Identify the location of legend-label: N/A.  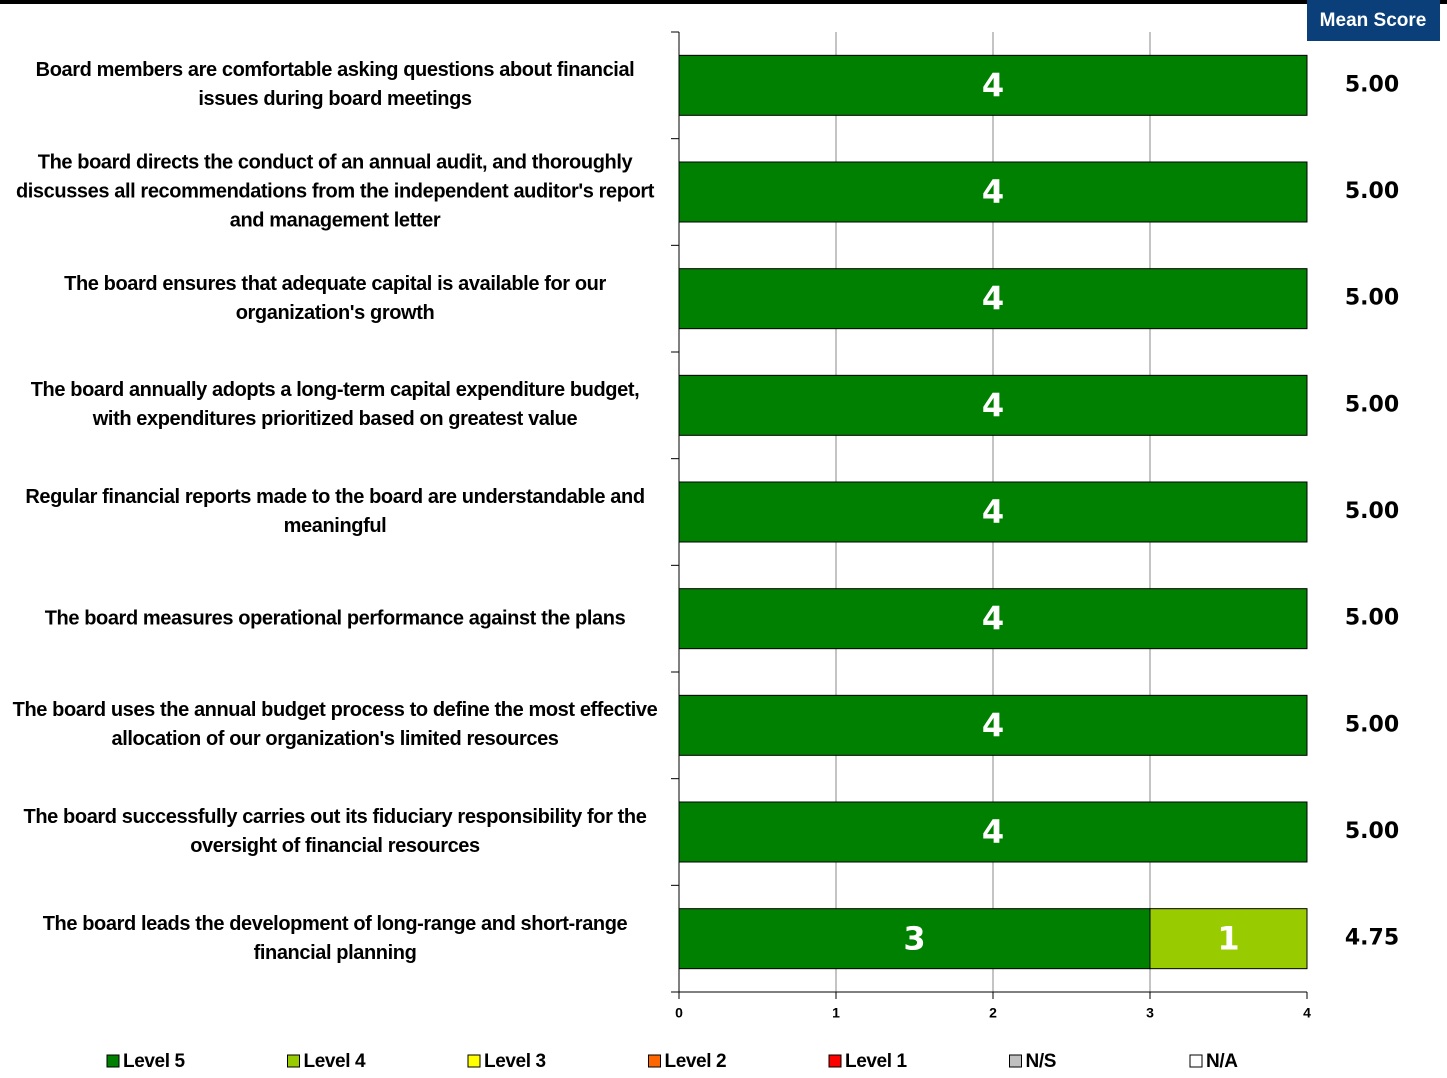
(1222, 1061).